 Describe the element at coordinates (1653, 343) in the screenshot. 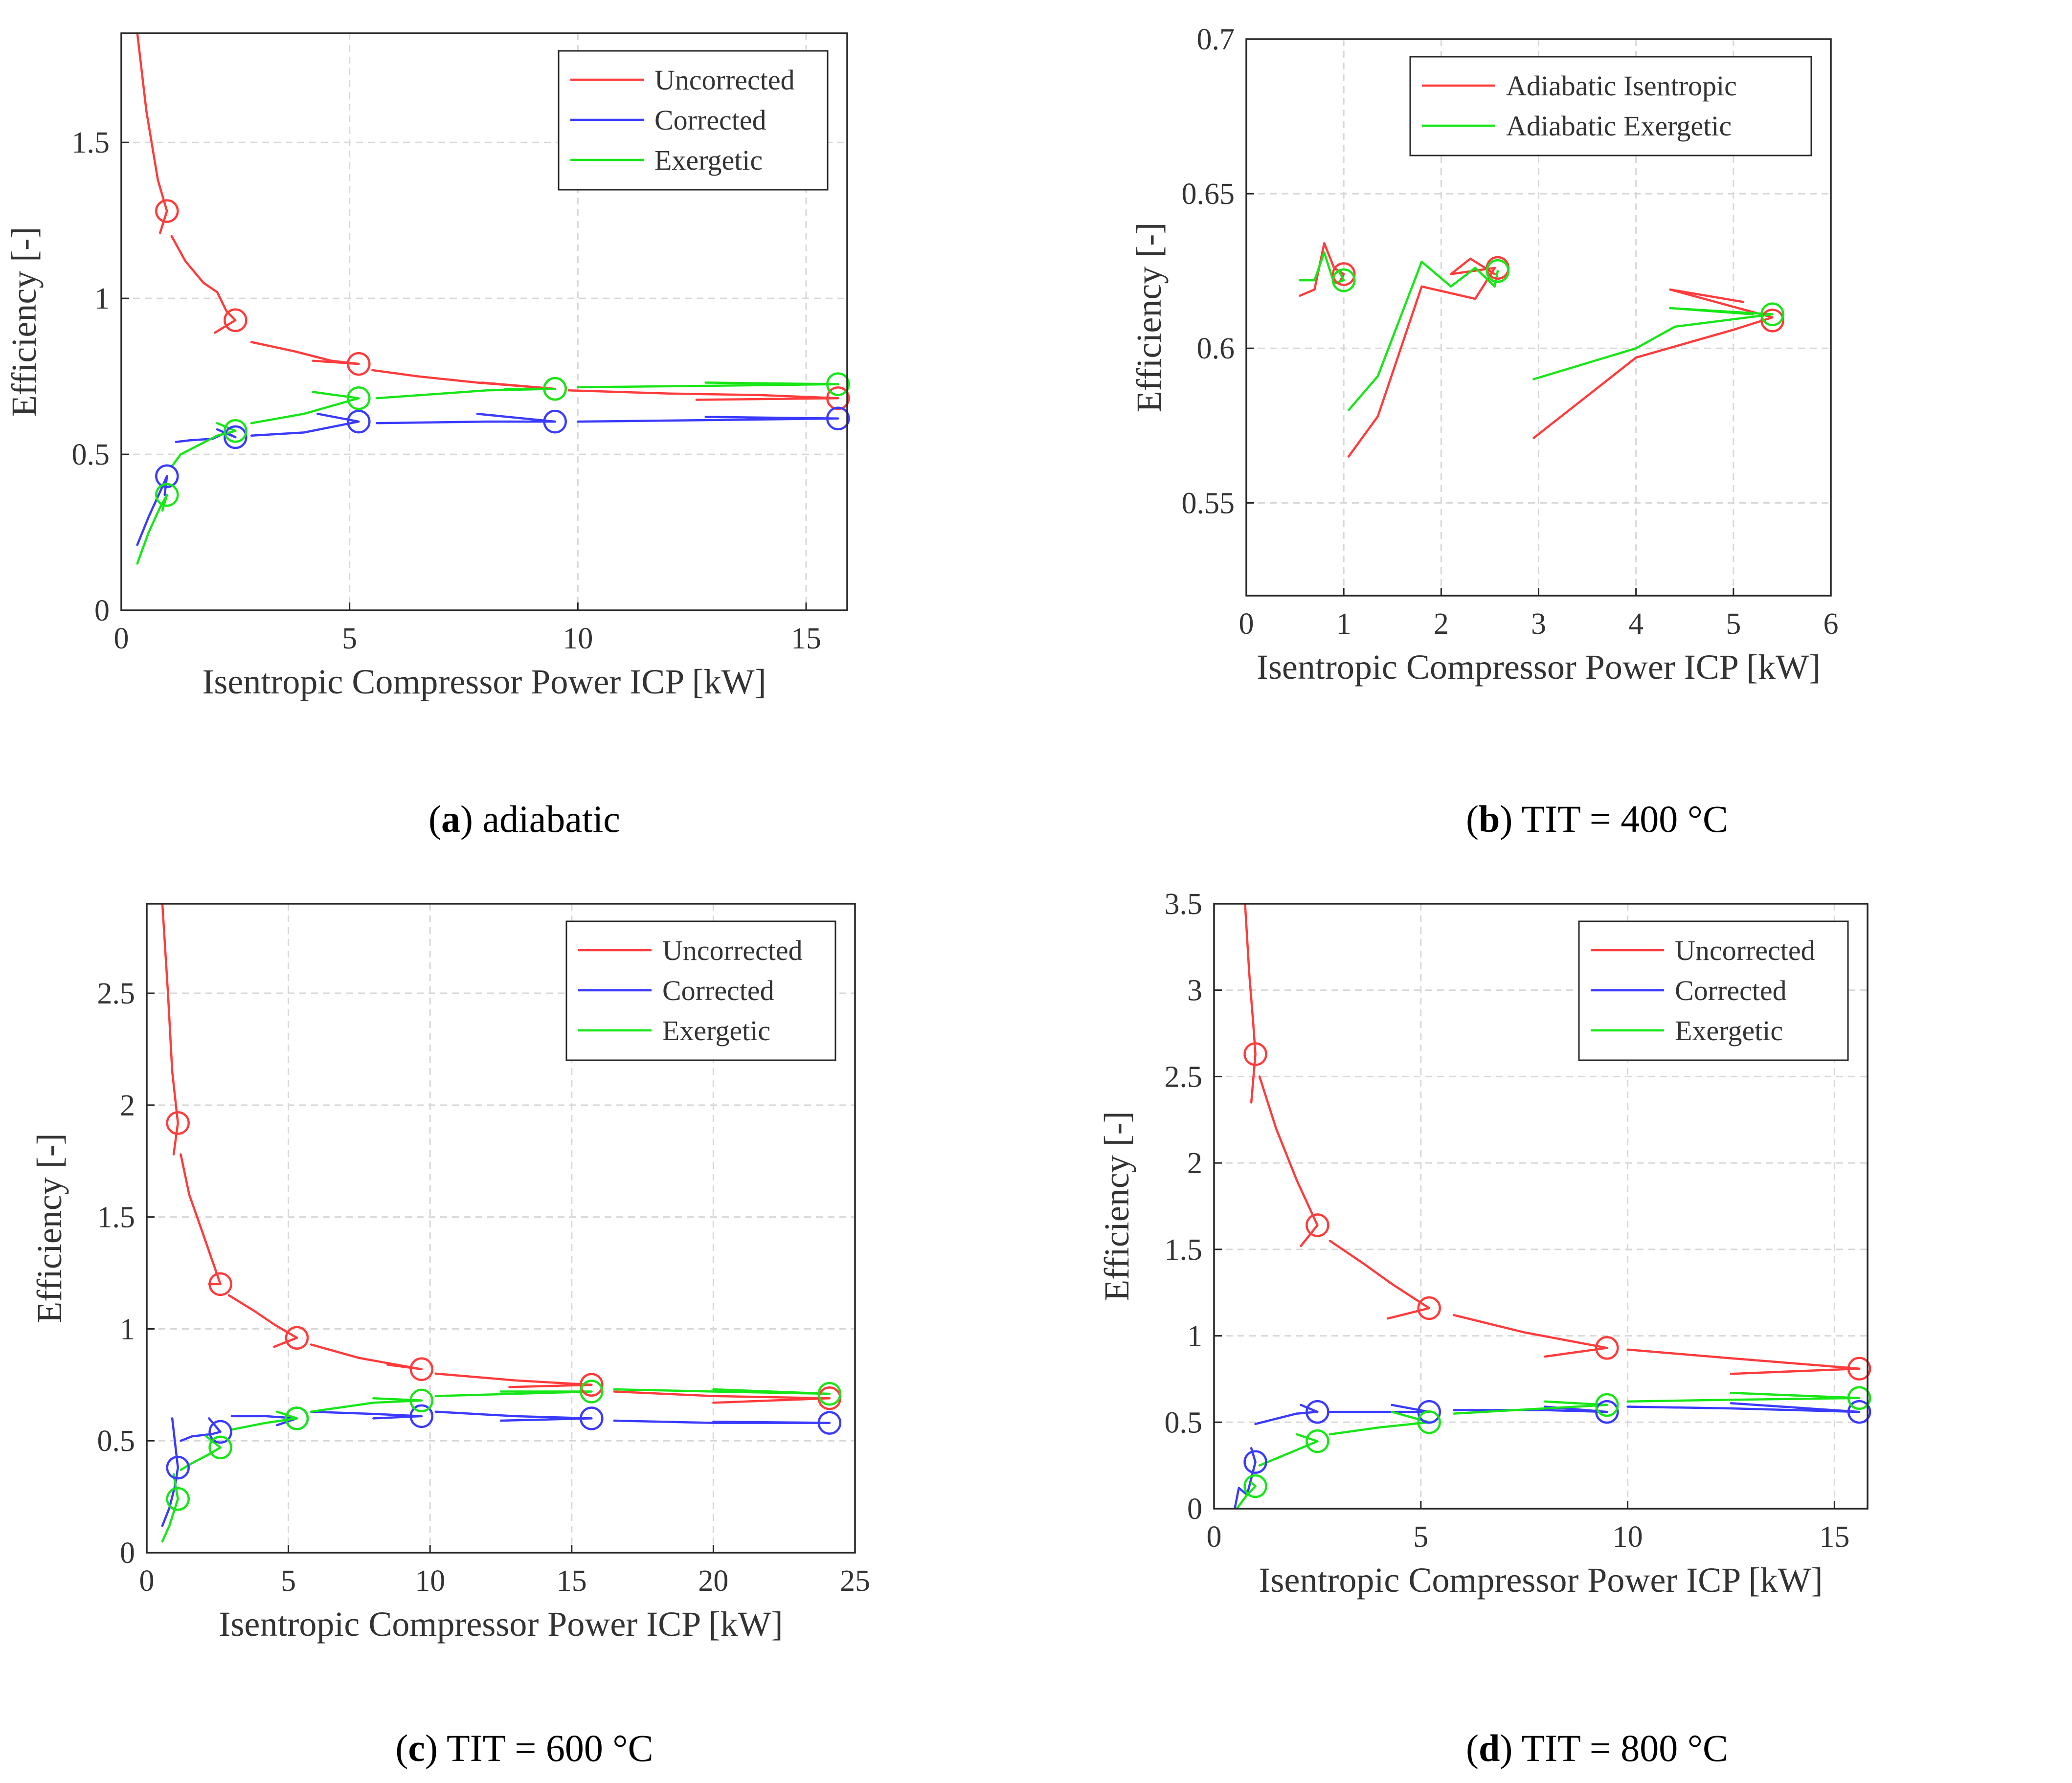

I see `series-line-adiabatic-exergetic` at that location.